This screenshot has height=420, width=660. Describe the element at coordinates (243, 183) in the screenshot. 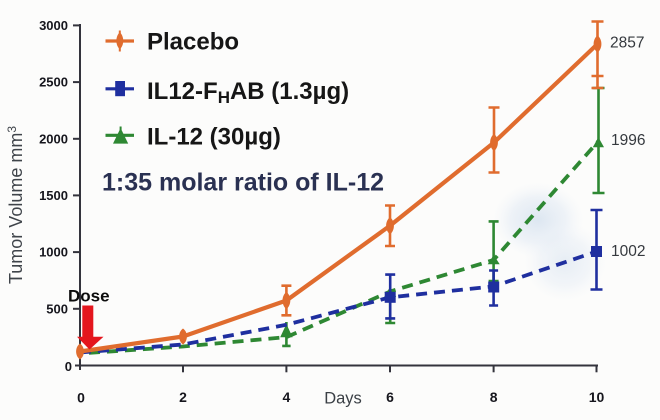

I see `svg-text: 1:35 molar ratio of IL-12` at that location.